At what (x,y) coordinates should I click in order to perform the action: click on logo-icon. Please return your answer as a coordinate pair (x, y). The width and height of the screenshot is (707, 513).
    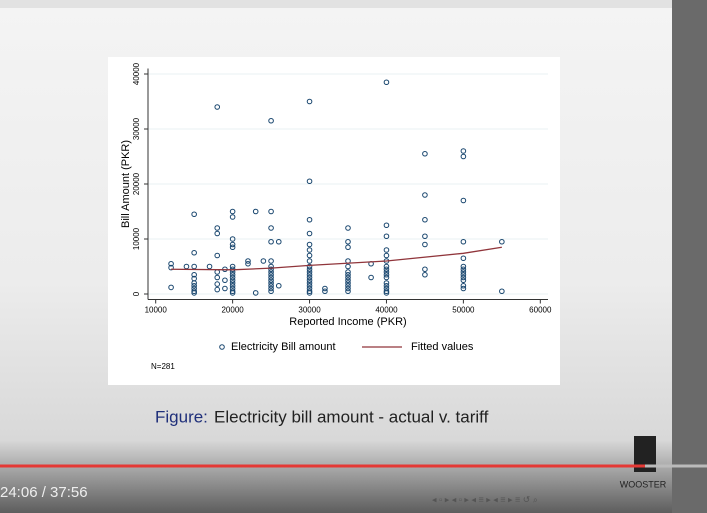
    Looking at the image, I should click on (645, 454).